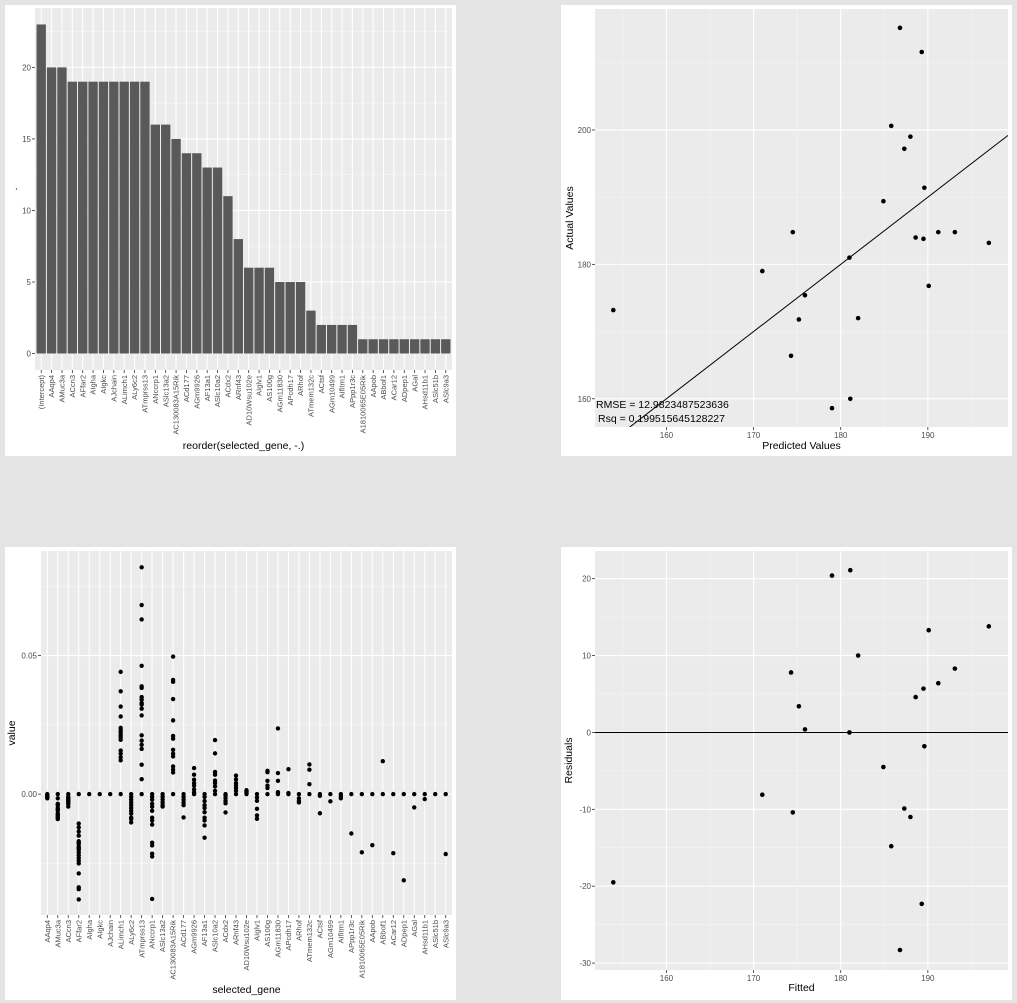 The image size is (1017, 1003). Describe the element at coordinates (131, 932) in the screenshot. I see `x-category-label: ALy6c2` at that location.